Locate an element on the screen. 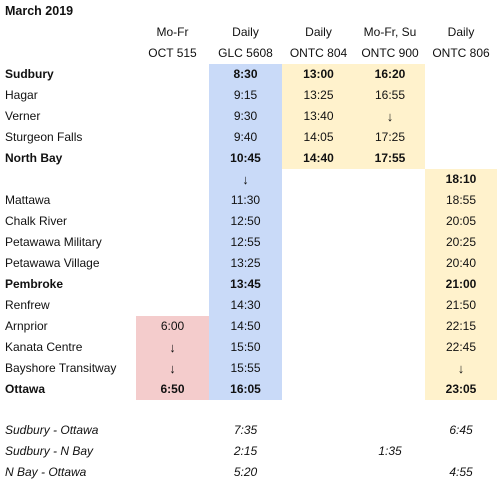  summary-row: N Bay - Ottawa 5:20 4:55 is located at coordinates (250, 472).